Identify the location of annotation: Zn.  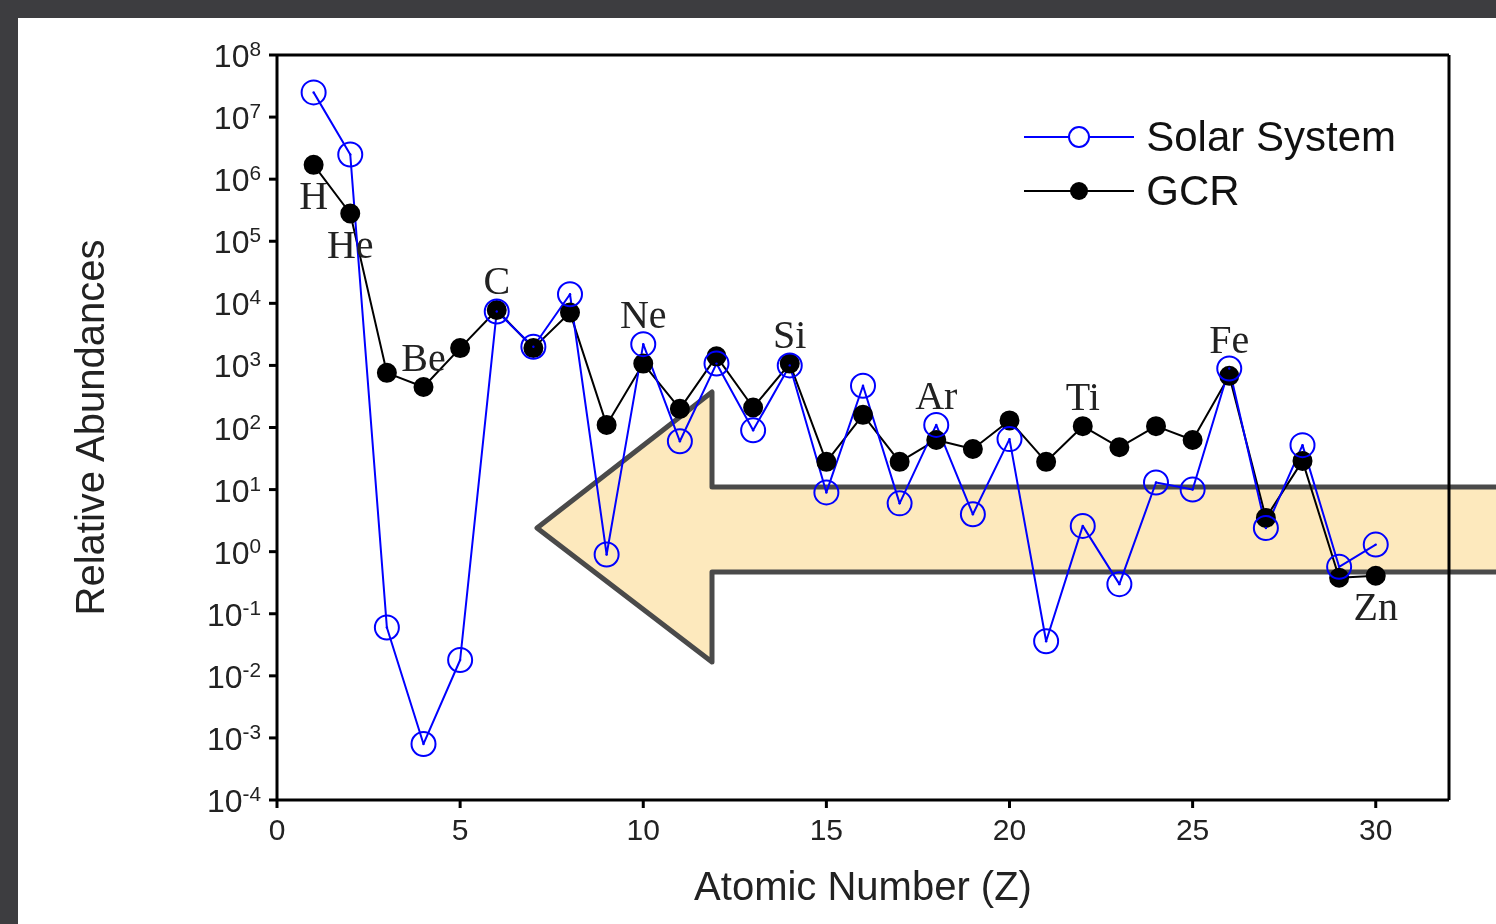
(1375, 607).